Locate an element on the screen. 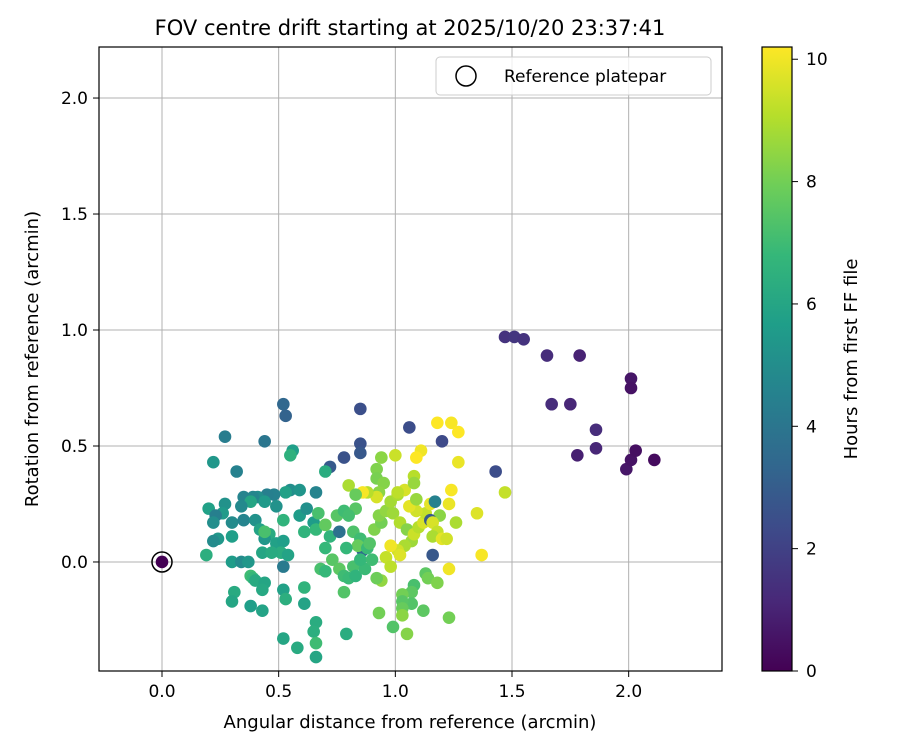 The height and width of the screenshot is (750, 900). y-axis-ticks: 0.0 0.5 1.0 1.5 2.0 is located at coordinates (80, 331).